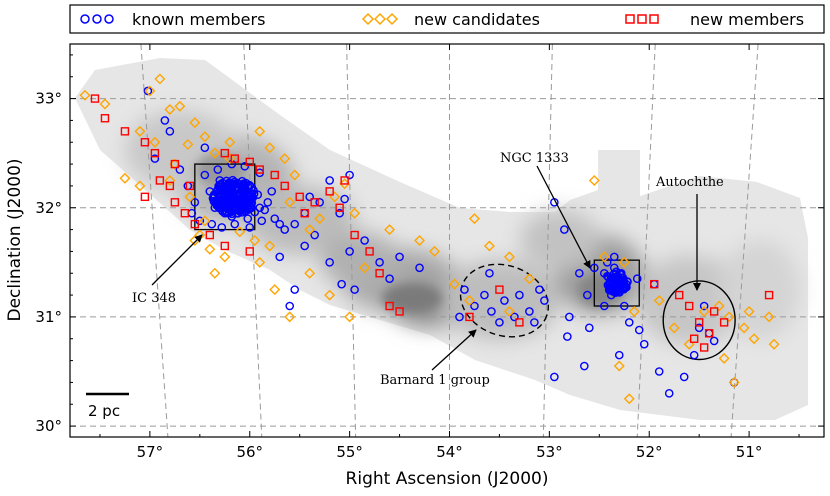 This screenshot has width=830, height=496. I want to click on legend-label-known-members: known members, so click(198, 19).